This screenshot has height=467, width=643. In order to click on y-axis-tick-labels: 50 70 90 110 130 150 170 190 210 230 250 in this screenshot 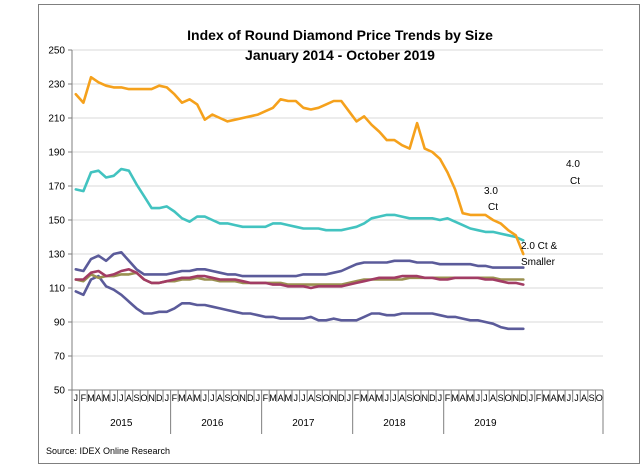, I will do `click(56, 221)`.